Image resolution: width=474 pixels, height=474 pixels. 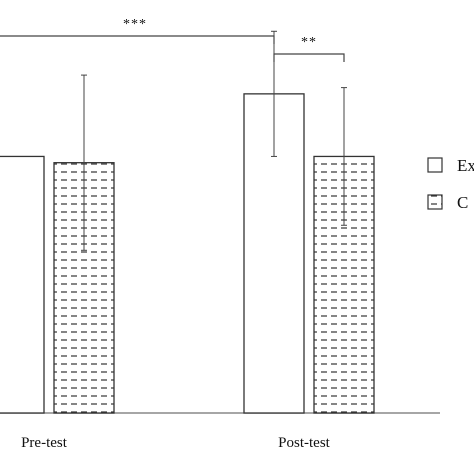 What do you see at coordinates (22, 284) in the screenshot?
I see `bar-pretest-ex` at bounding box center [22, 284].